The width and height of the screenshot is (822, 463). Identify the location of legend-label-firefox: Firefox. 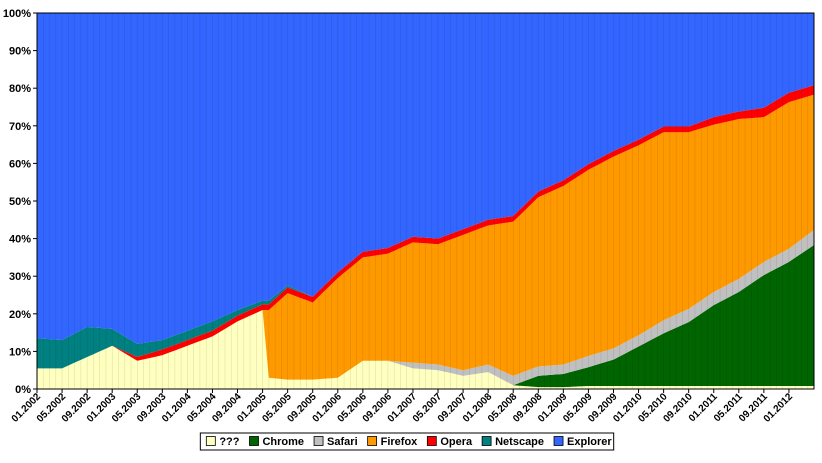
(400, 442).